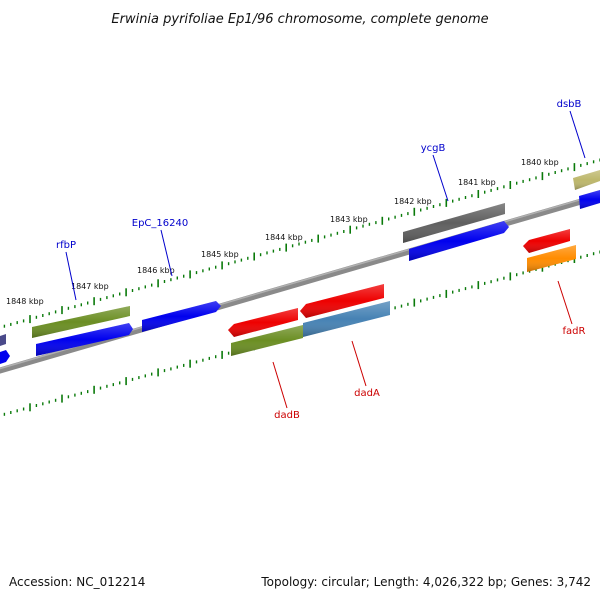  Describe the element at coordinates (267, 340) in the screenshot. I see `gene-dadB-track` at that location.